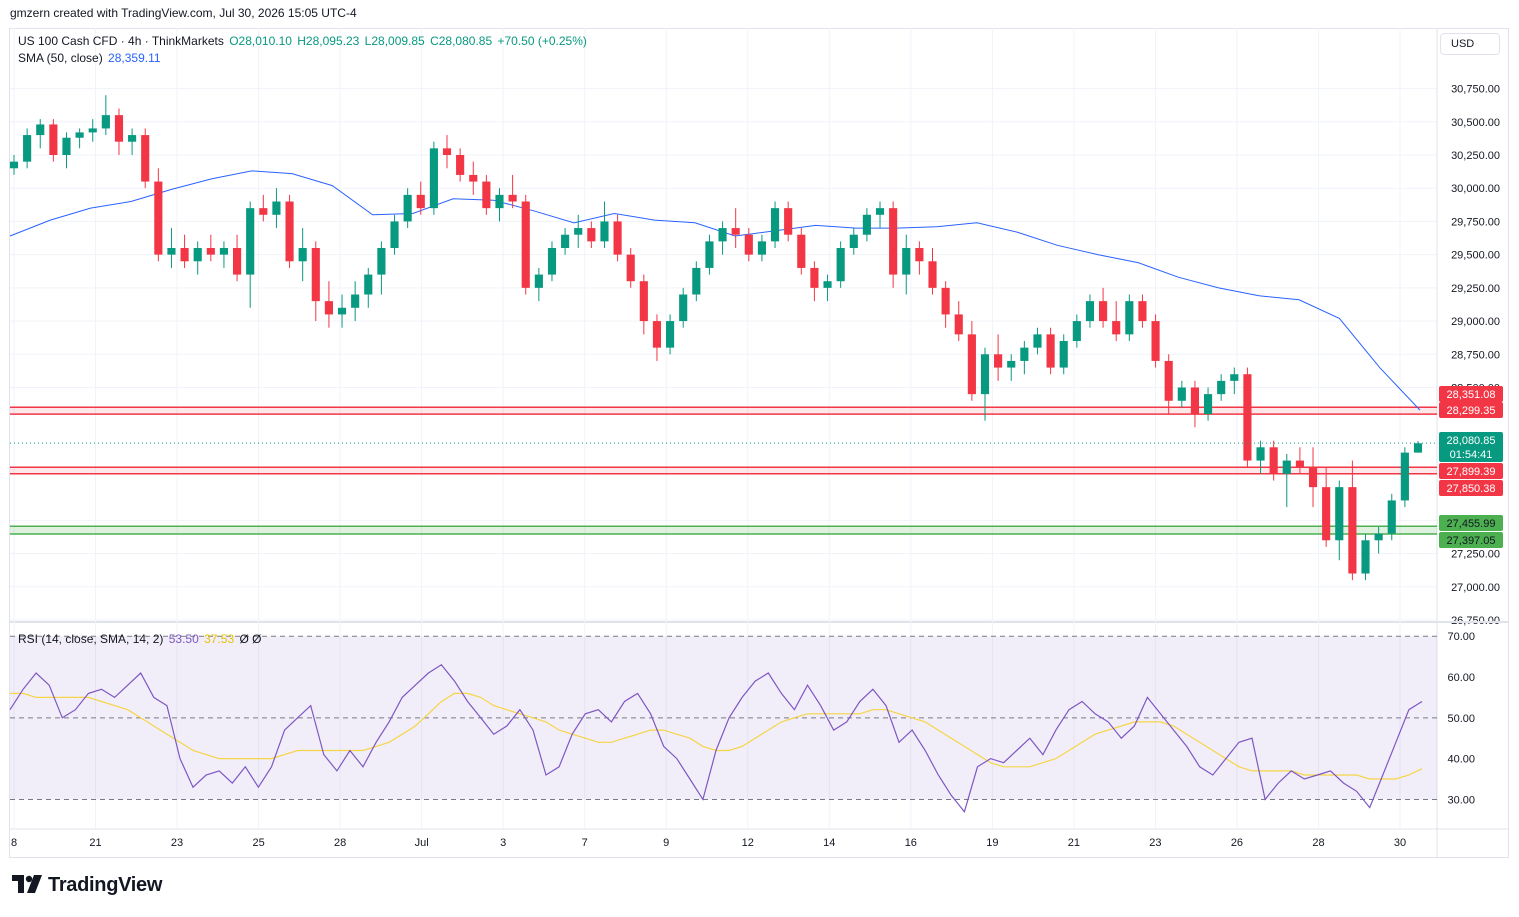 The height and width of the screenshot is (917, 1519). Describe the element at coordinates (723, 530) in the screenshot. I see `level-zone-support` at that location.